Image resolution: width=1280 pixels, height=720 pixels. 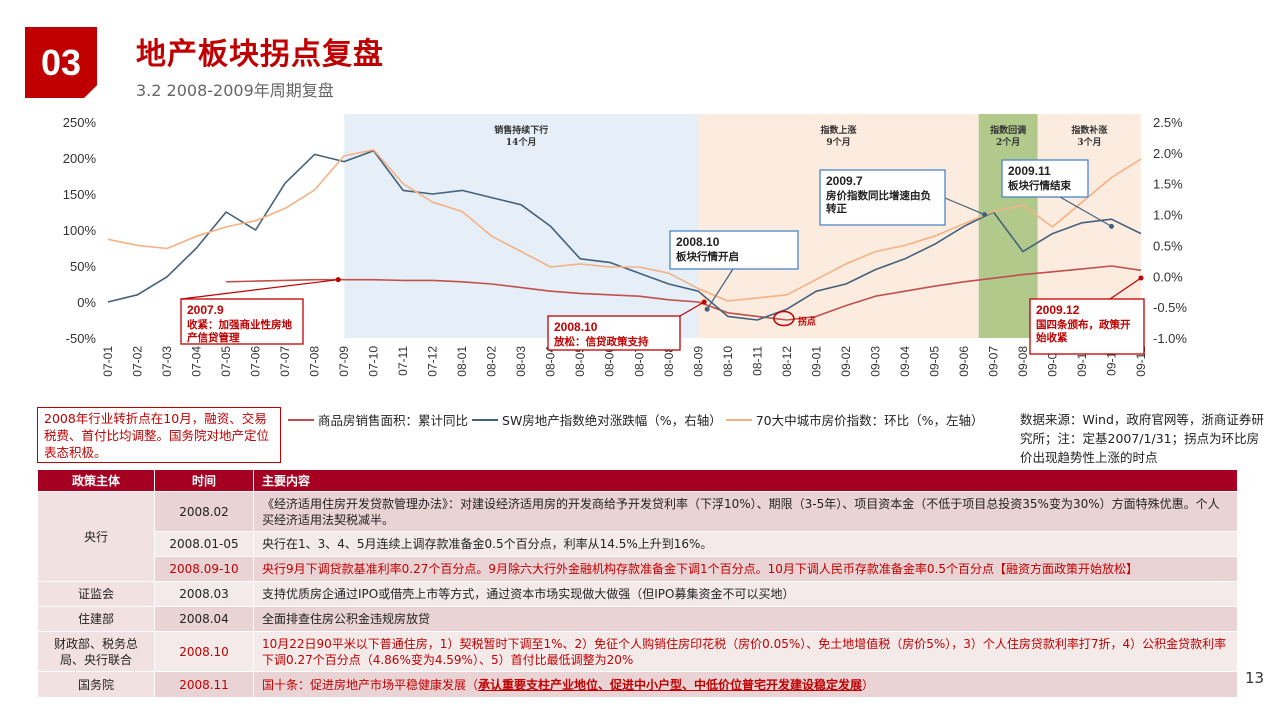 What do you see at coordinates (96, 536) in the screenshot?
I see `subject-cell: 央行` at bounding box center [96, 536].